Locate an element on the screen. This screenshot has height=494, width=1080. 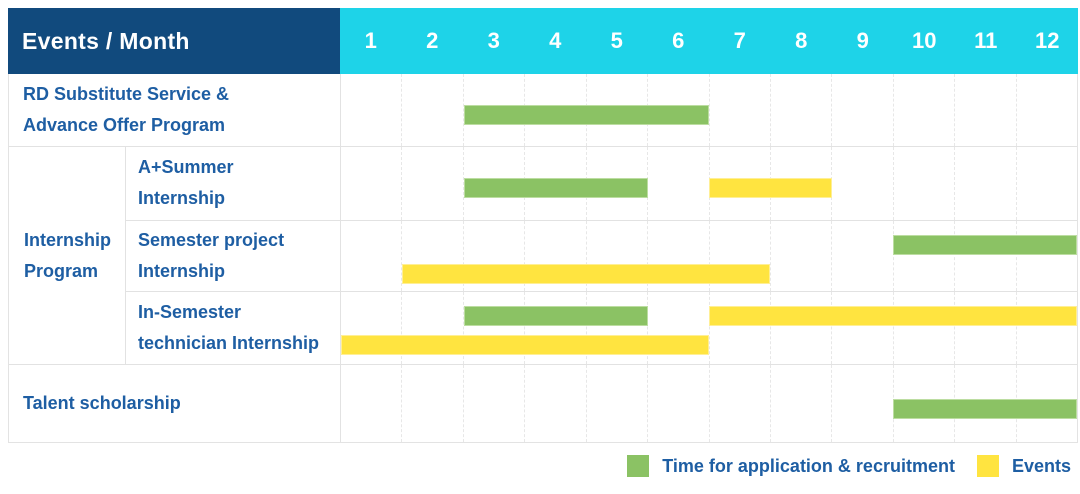
month-header-8: 8 is located at coordinates (801, 40).